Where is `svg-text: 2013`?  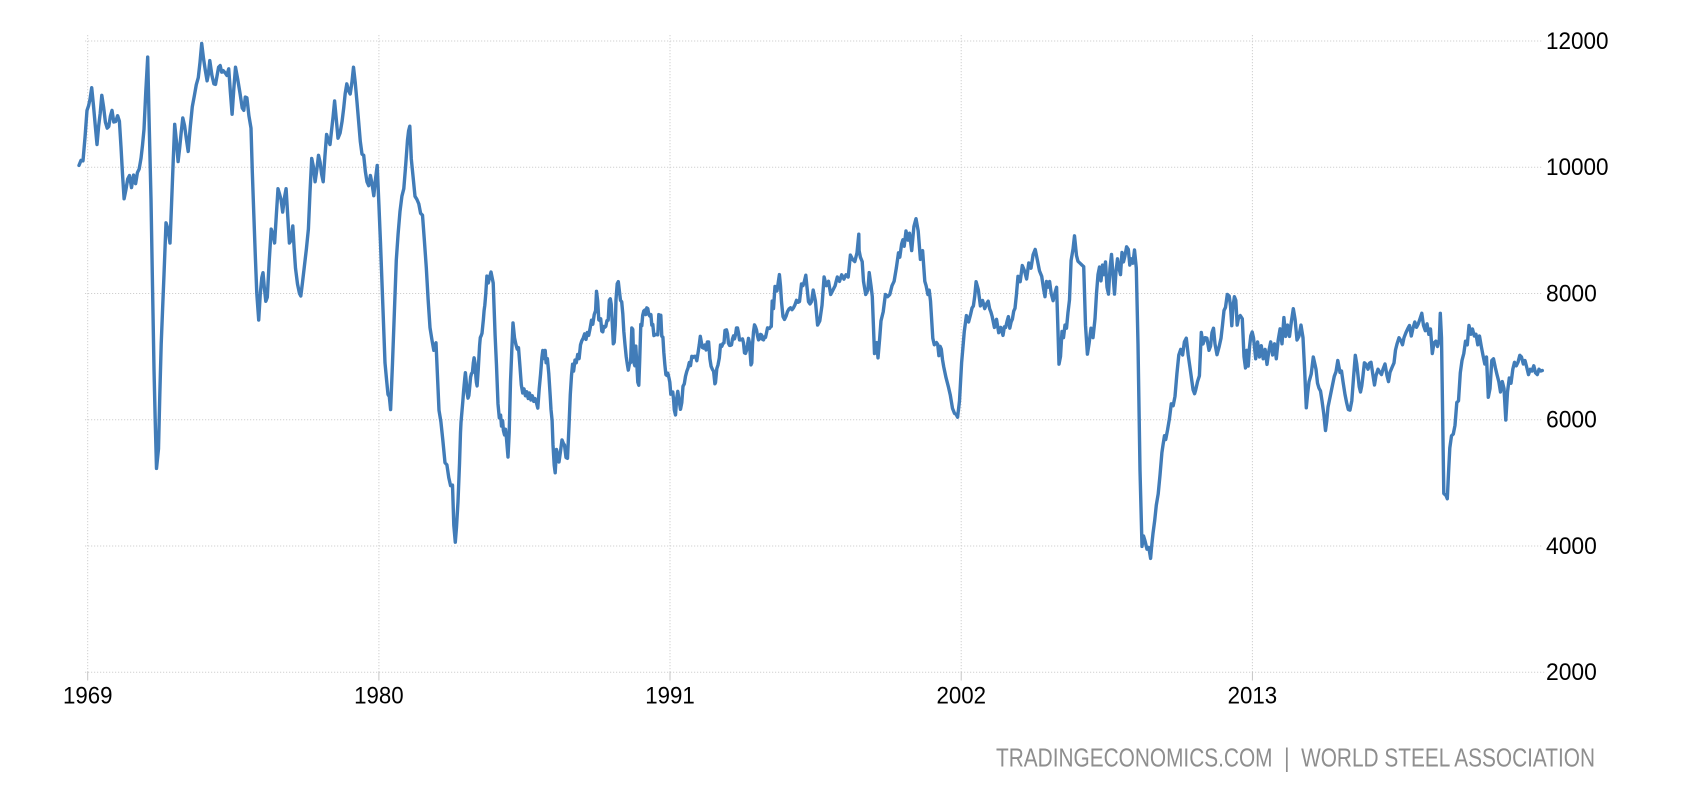
svg-text: 2013 is located at coordinates (1253, 695).